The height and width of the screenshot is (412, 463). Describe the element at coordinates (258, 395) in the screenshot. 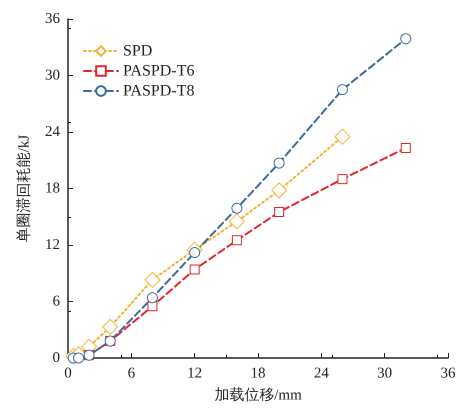

I see `x-axis-title: 加载位移/mm` at that location.